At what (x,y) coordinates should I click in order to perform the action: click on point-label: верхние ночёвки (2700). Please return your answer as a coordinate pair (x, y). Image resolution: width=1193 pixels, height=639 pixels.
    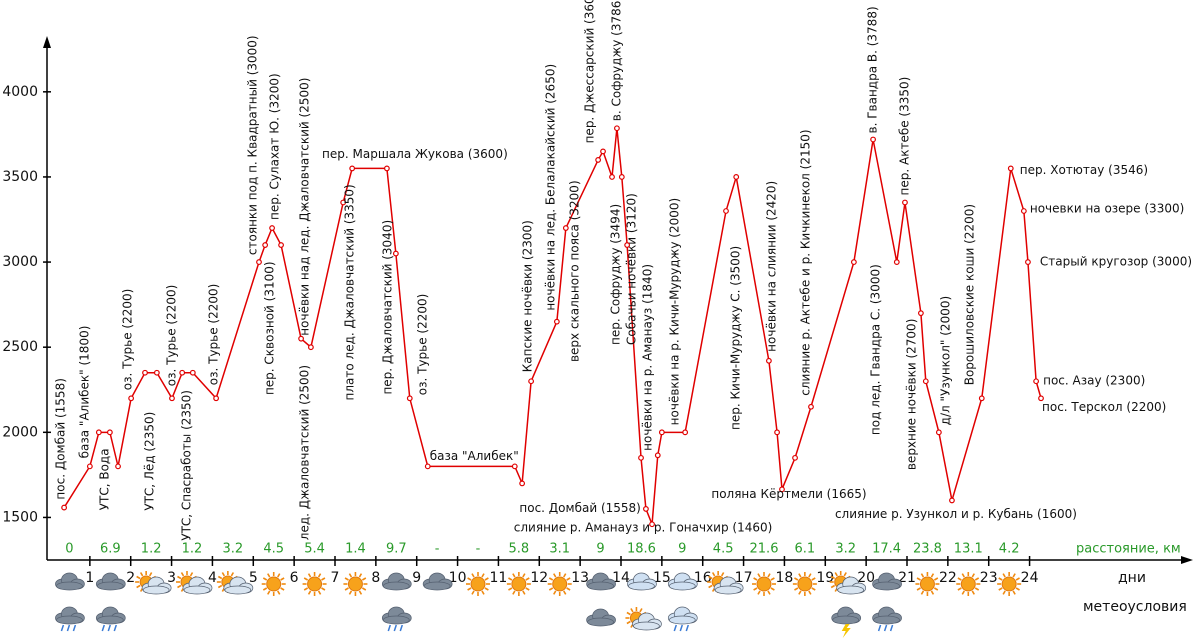
    Looking at the image, I should click on (911, 395).